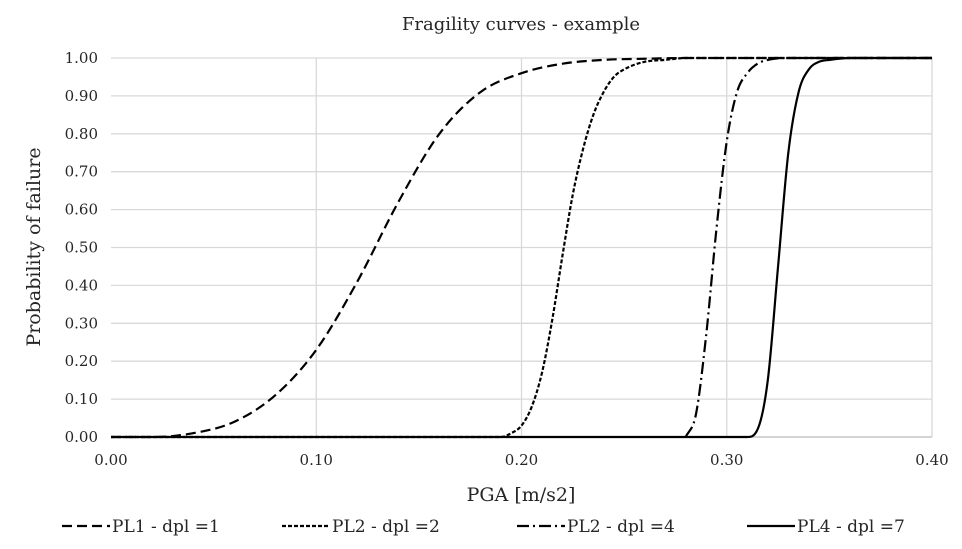 This screenshot has height=549, width=962. Describe the element at coordinates (316, 460) in the screenshot. I see `x-tick-label: 0.10` at that location.